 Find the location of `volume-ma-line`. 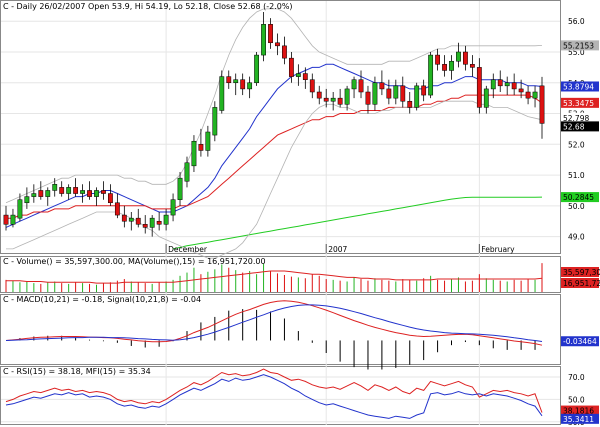

volume-ma-line is located at coordinates (274, 277).